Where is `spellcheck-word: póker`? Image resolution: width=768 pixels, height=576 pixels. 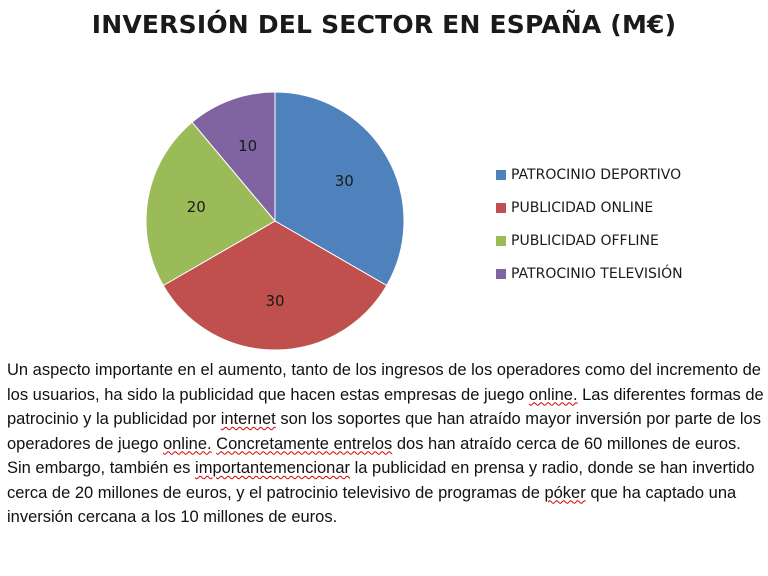
spellcheck-word: póker is located at coordinates (565, 492).